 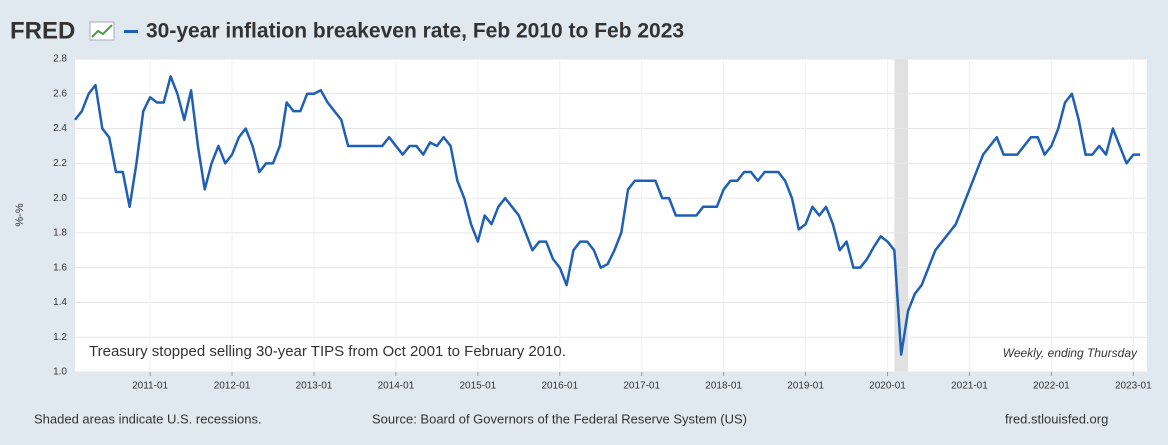 I want to click on y-tick-label: 2.8, so click(x=60, y=59).